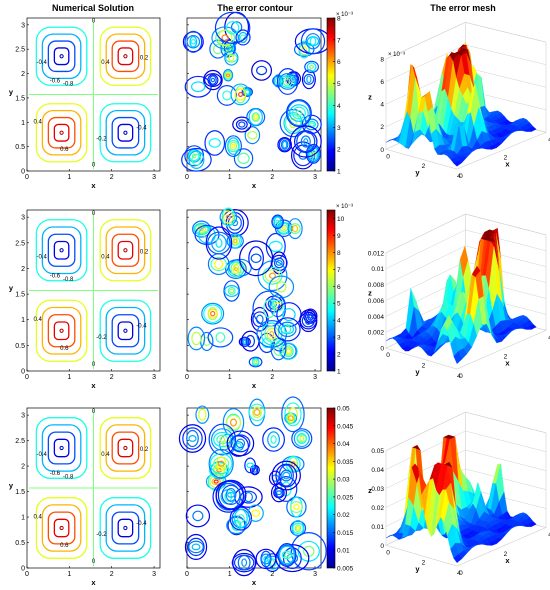 The height and width of the screenshot is (590, 550). Describe the element at coordinates (377, 489) in the screenshot. I see `z-tick-label: 0.03` at that location.